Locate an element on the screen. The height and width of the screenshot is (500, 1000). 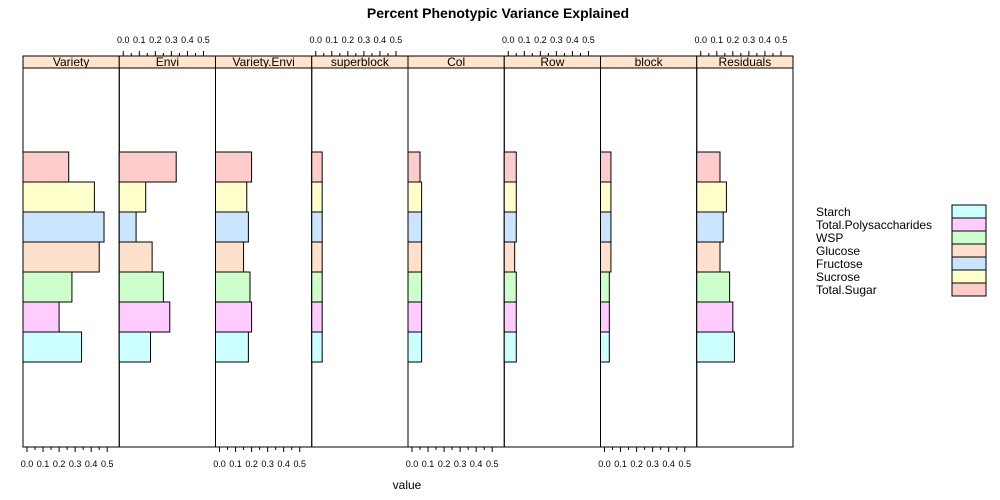
panel-col: Col 0.0 0.1 0.2 0.3 0.4 0.5 is located at coordinates (455, 262).